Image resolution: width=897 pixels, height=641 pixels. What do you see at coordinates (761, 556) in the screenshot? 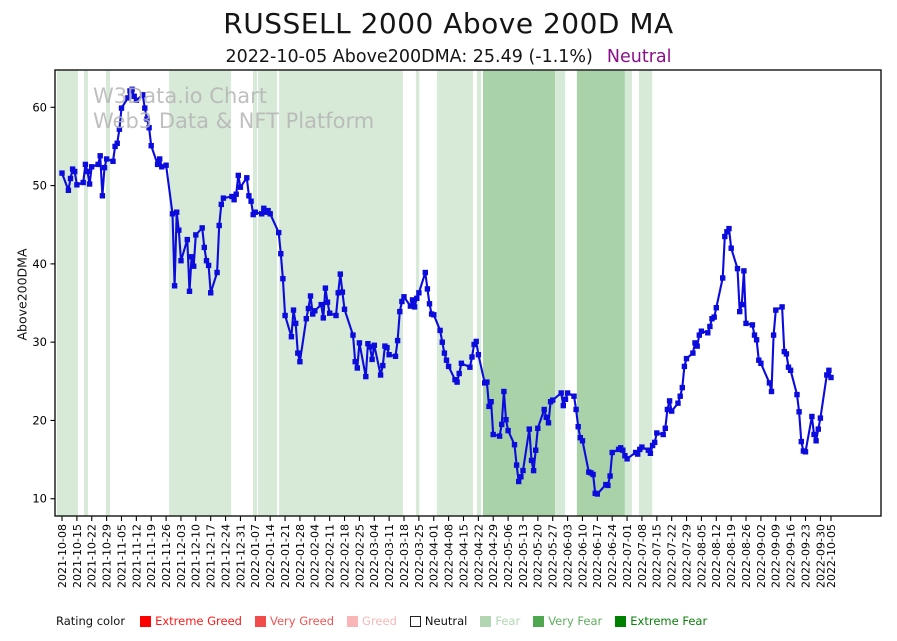
I see `x-tick-label: 2022-09-02` at bounding box center [761, 556].